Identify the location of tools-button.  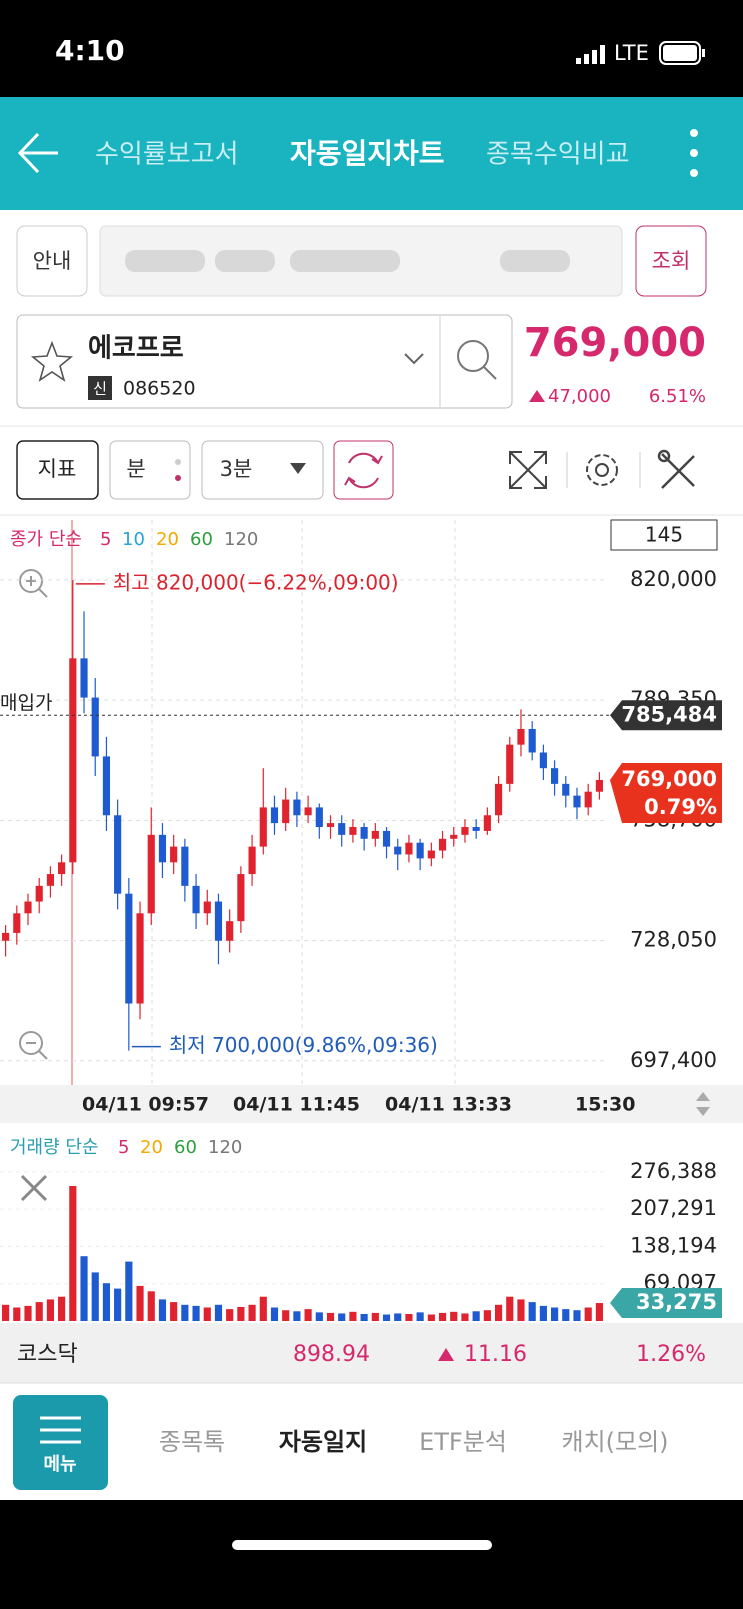
(676, 469).